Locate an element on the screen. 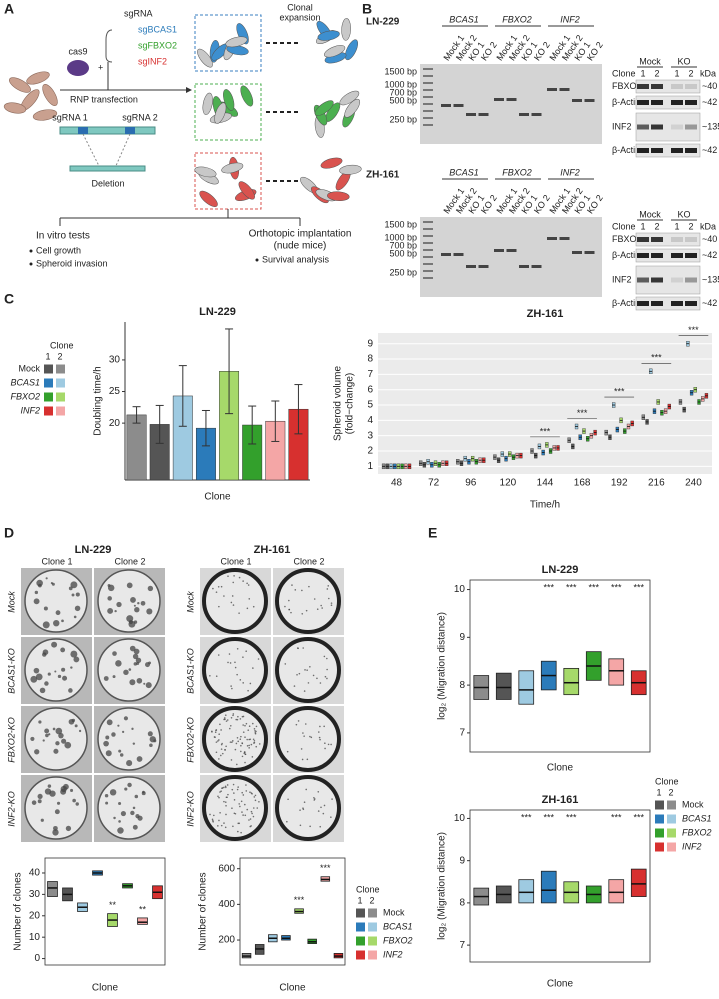 The height and width of the screenshot is (999, 719). plate is located at coordinates (308, 670).